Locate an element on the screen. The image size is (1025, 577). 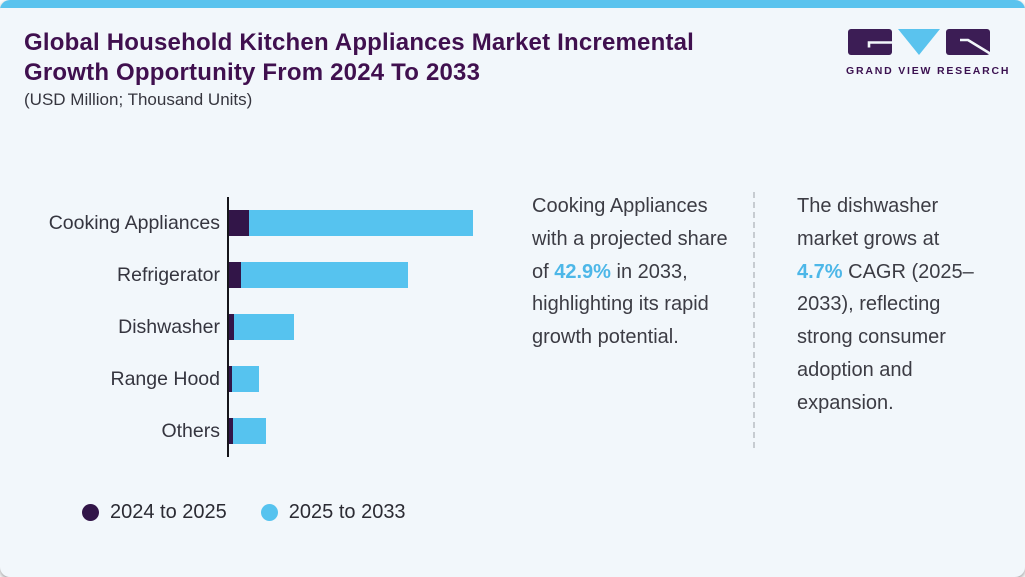
top-accent-strip is located at coordinates (512, 4).